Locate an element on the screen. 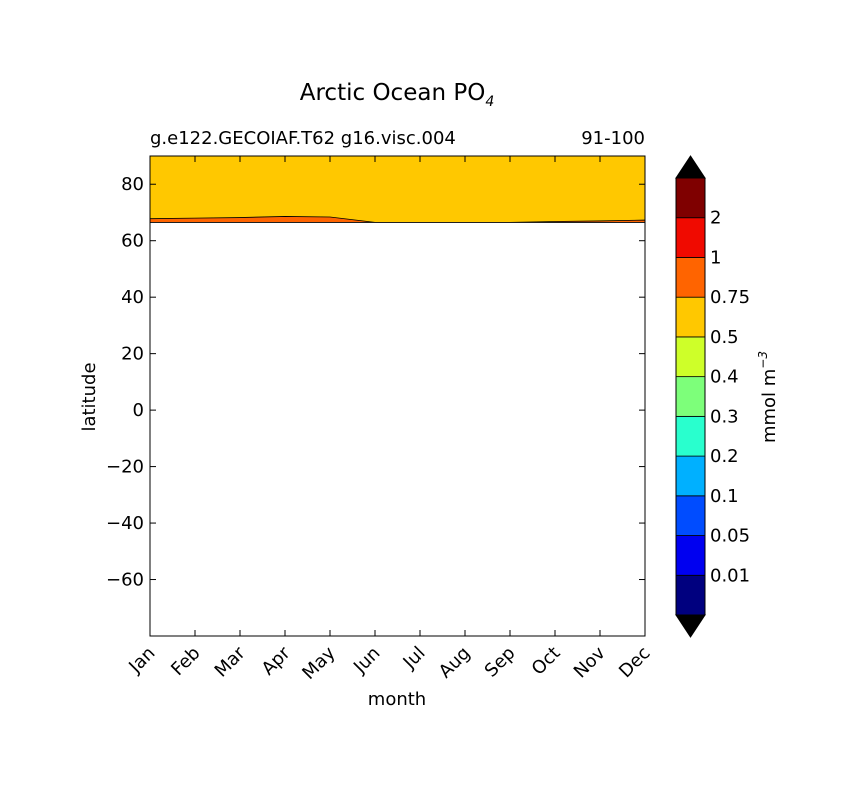 The height and width of the screenshot is (788, 859). x-tick-label: Apr is located at coordinates (276, 660).